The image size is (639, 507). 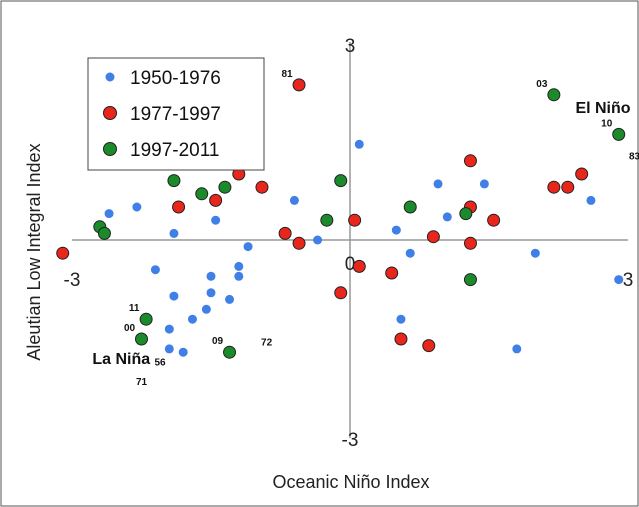 I want to click on point-label-81: 81, so click(x=287, y=74).